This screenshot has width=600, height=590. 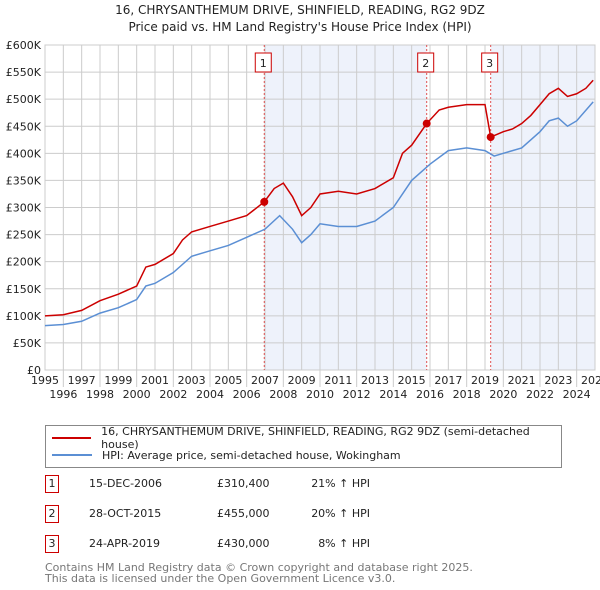 What do you see at coordinates (126, 483) in the screenshot?
I see `sale-date: 15-DEC-2006` at bounding box center [126, 483].